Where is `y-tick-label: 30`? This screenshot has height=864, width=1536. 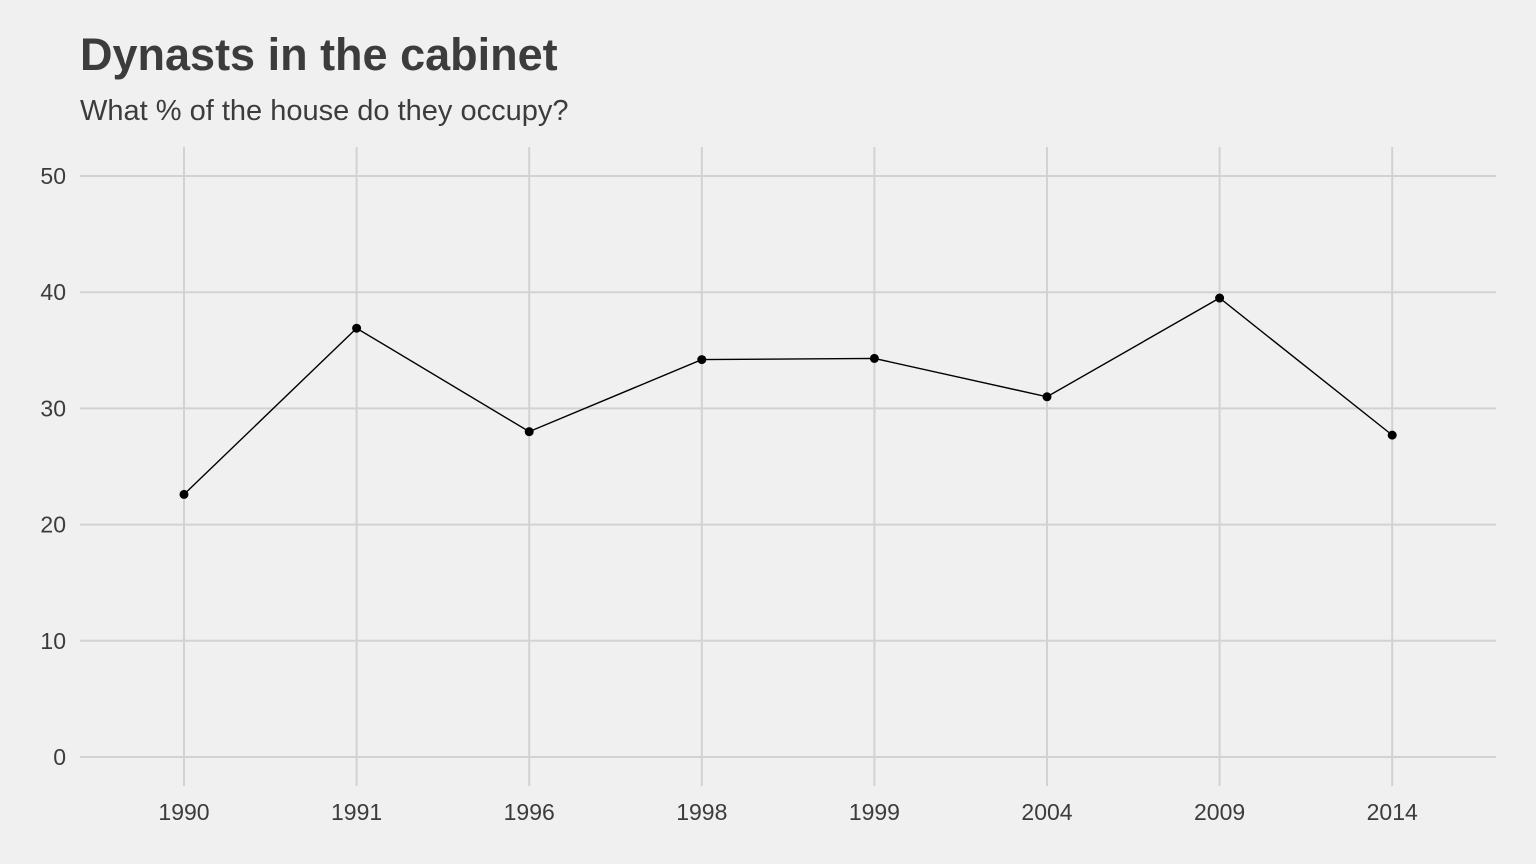
y-tick-label: 30 is located at coordinates (53, 408).